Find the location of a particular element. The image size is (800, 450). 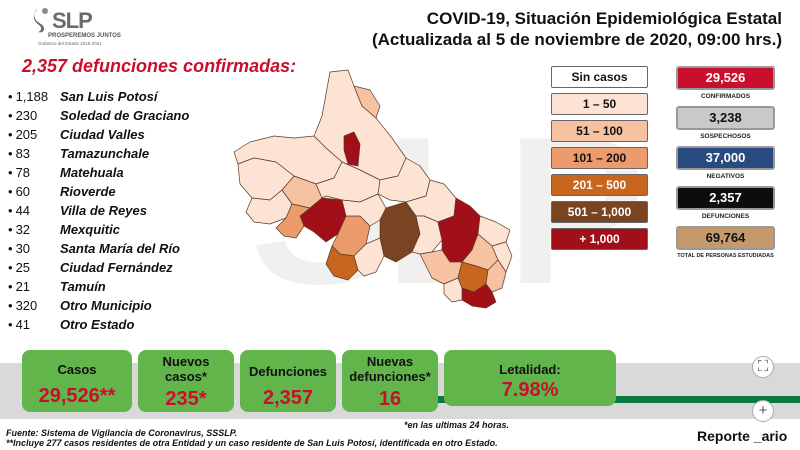

municipality-name: Rioverde is located at coordinates (88, 191).